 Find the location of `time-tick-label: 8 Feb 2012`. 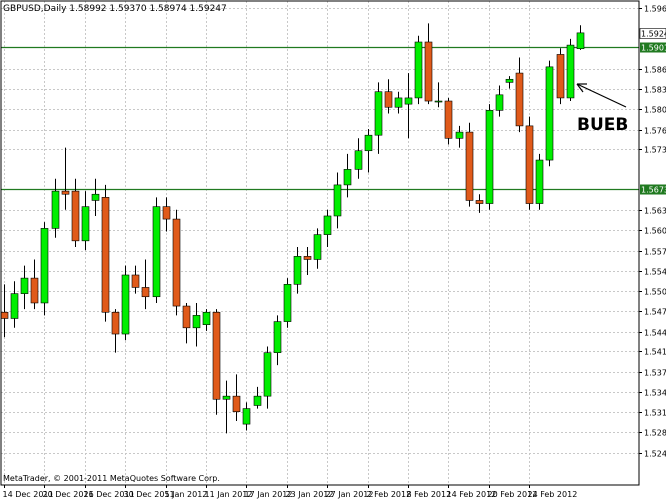

time-tick-label: 8 Feb 2012 is located at coordinates (429, 494).